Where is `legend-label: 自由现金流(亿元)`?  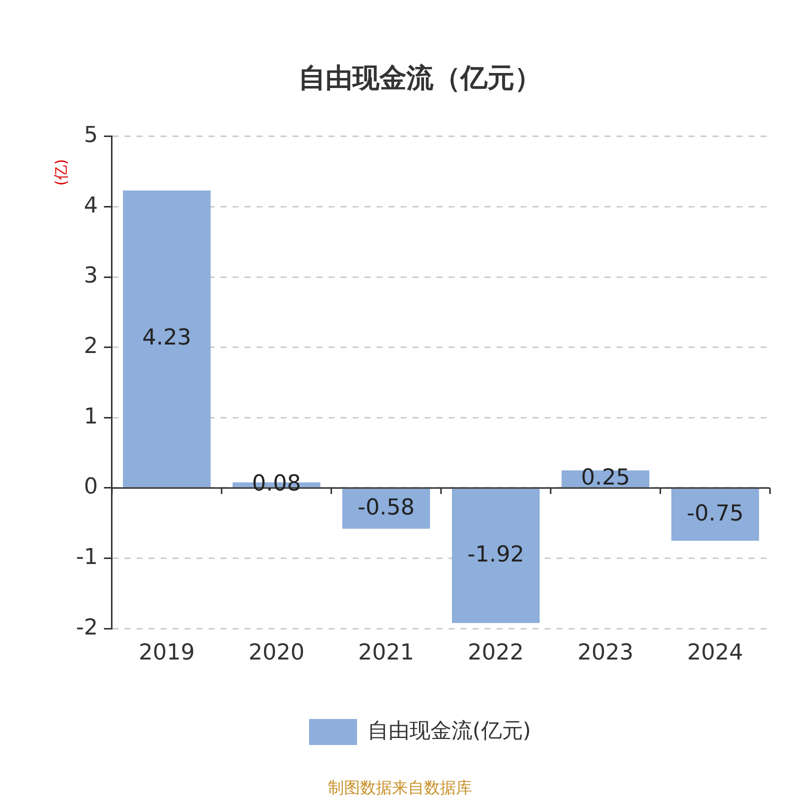 legend-label: 自由现金流(亿元) is located at coordinates (449, 730).